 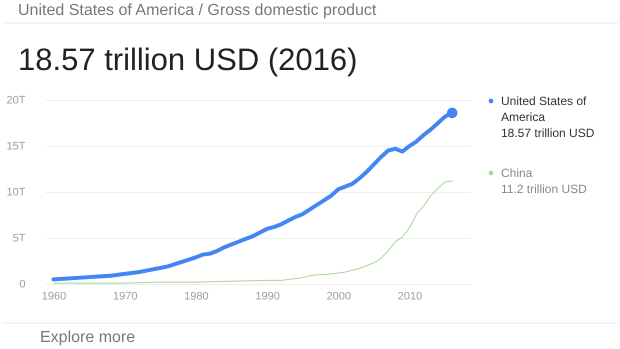 What do you see at coordinates (88, 337) in the screenshot?
I see `text: Explore more` at bounding box center [88, 337].